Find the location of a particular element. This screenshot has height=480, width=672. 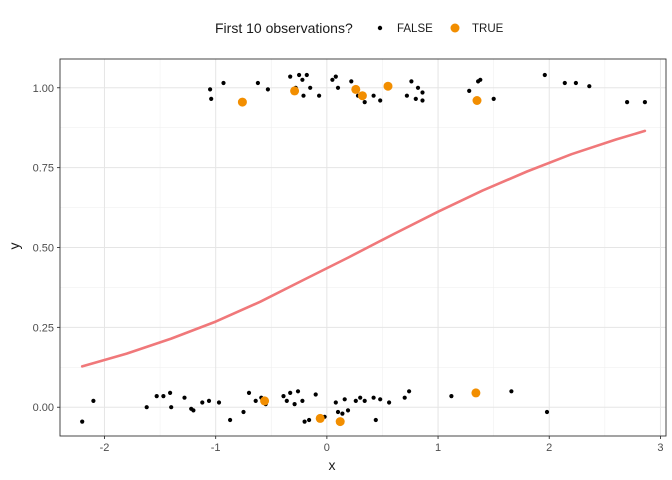

x-tick-label: 1 is located at coordinates (438, 448).